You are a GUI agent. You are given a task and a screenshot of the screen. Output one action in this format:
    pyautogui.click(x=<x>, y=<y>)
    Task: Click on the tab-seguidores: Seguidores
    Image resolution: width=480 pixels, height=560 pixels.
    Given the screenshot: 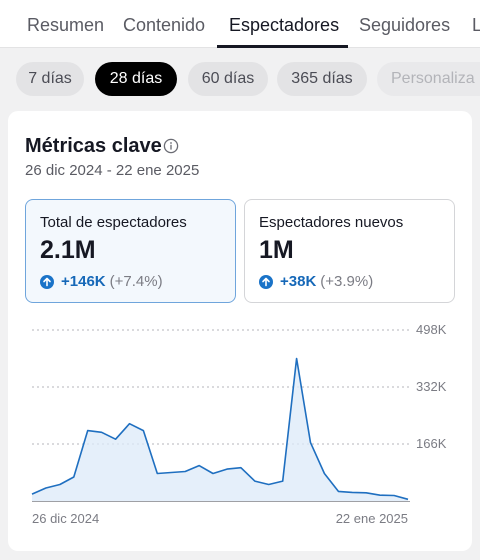 What is the action you would take?
    pyautogui.click(x=405, y=25)
    